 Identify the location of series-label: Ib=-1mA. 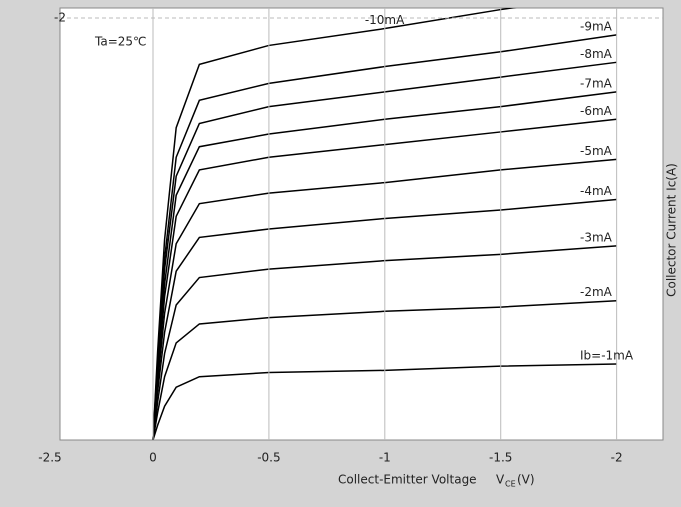
(607, 356).